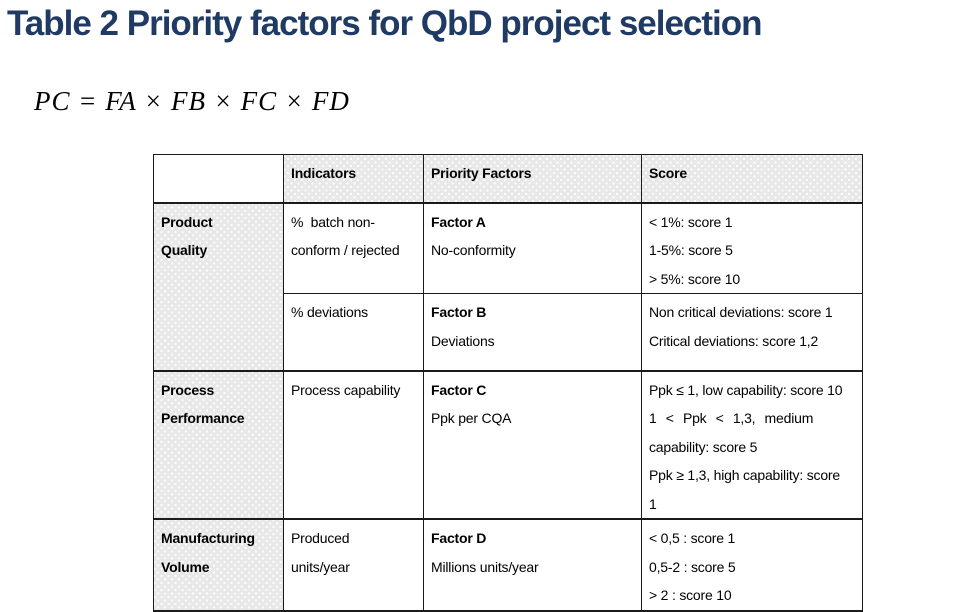 The height and width of the screenshot is (612, 953). Describe the element at coordinates (690, 595) in the screenshot. I see `score-line: > 2 : score 10` at that location.